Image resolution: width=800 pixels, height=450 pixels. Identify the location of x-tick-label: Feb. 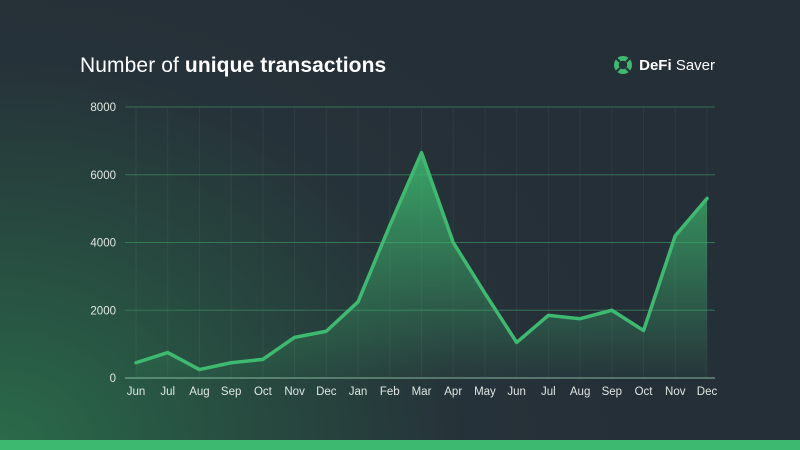
(390, 392).